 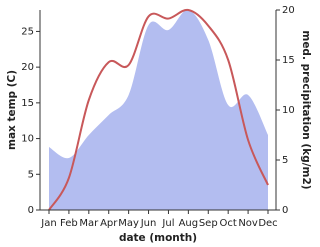 I want to click on x-tick-label: Apr, so click(x=109, y=223).